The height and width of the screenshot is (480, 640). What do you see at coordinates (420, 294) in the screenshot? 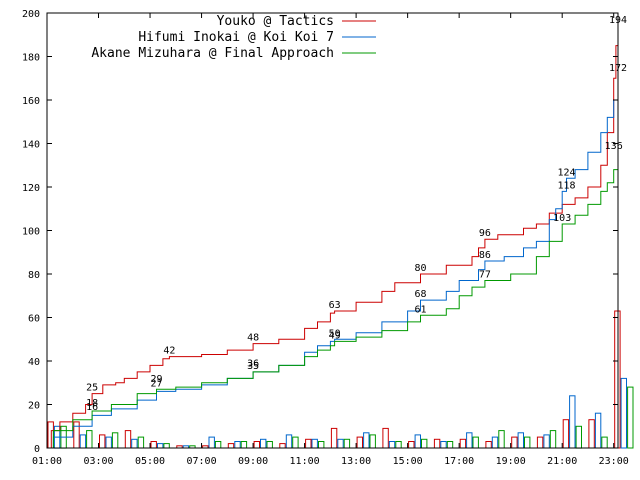
I see `point-label: 68` at bounding box center [420, 294].